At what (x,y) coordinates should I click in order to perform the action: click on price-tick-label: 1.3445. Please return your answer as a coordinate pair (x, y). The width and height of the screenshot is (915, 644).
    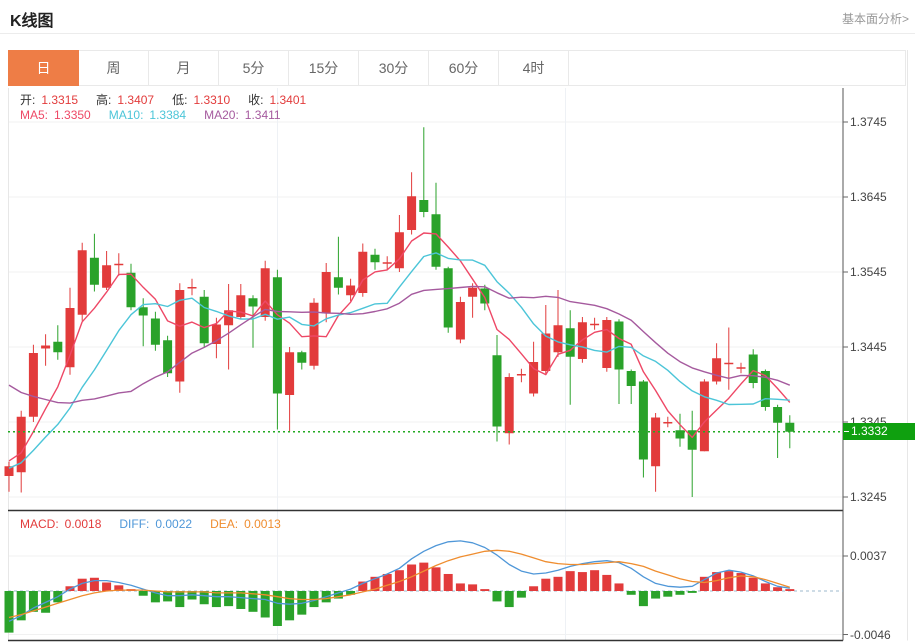
    Looking at the image, I should click on (868, 347).